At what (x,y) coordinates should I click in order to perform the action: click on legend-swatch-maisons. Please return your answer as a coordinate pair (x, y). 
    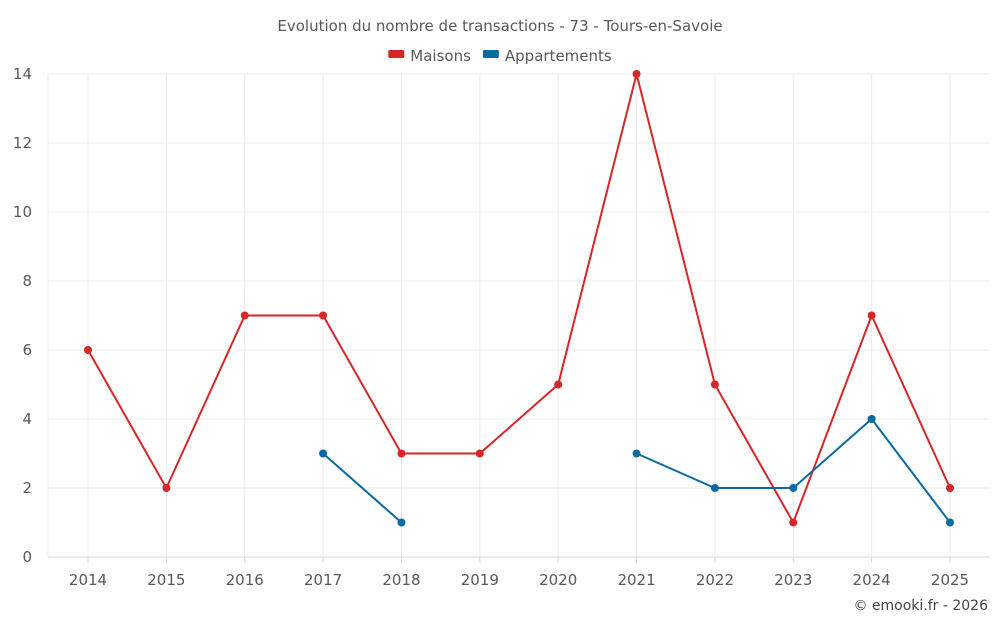
    Looking at the image, I should click on (396, 54).